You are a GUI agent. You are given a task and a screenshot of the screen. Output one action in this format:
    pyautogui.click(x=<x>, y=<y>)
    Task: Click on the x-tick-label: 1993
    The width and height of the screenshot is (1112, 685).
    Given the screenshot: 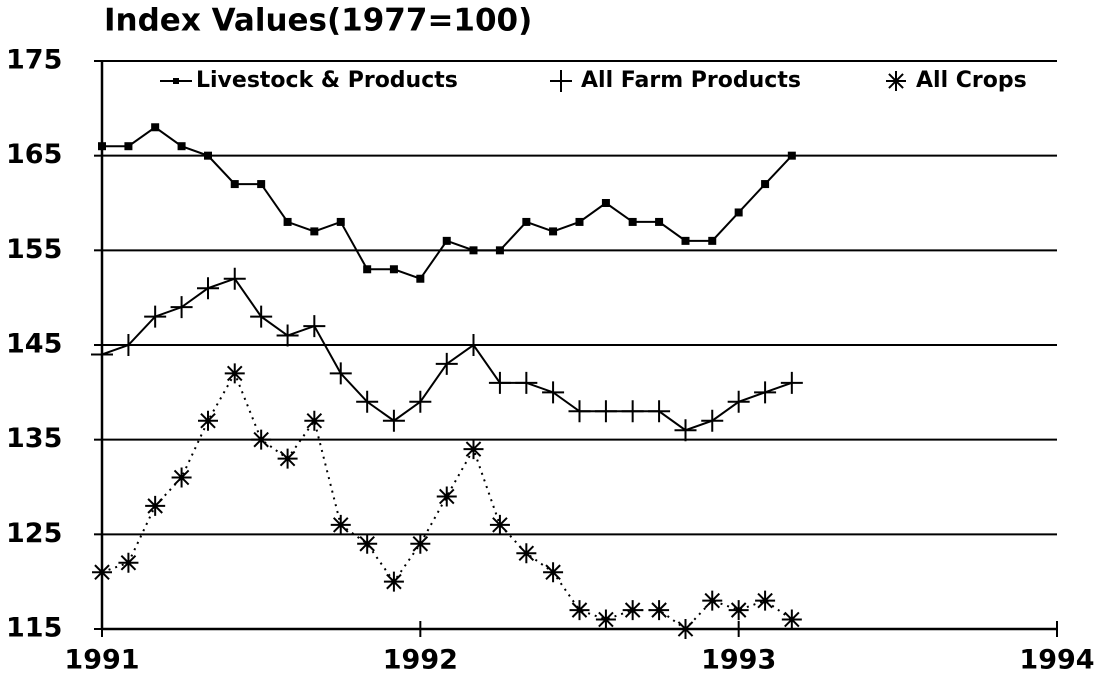 What is the action you would take?
    pyautogui.click(x=738, y=660)
    